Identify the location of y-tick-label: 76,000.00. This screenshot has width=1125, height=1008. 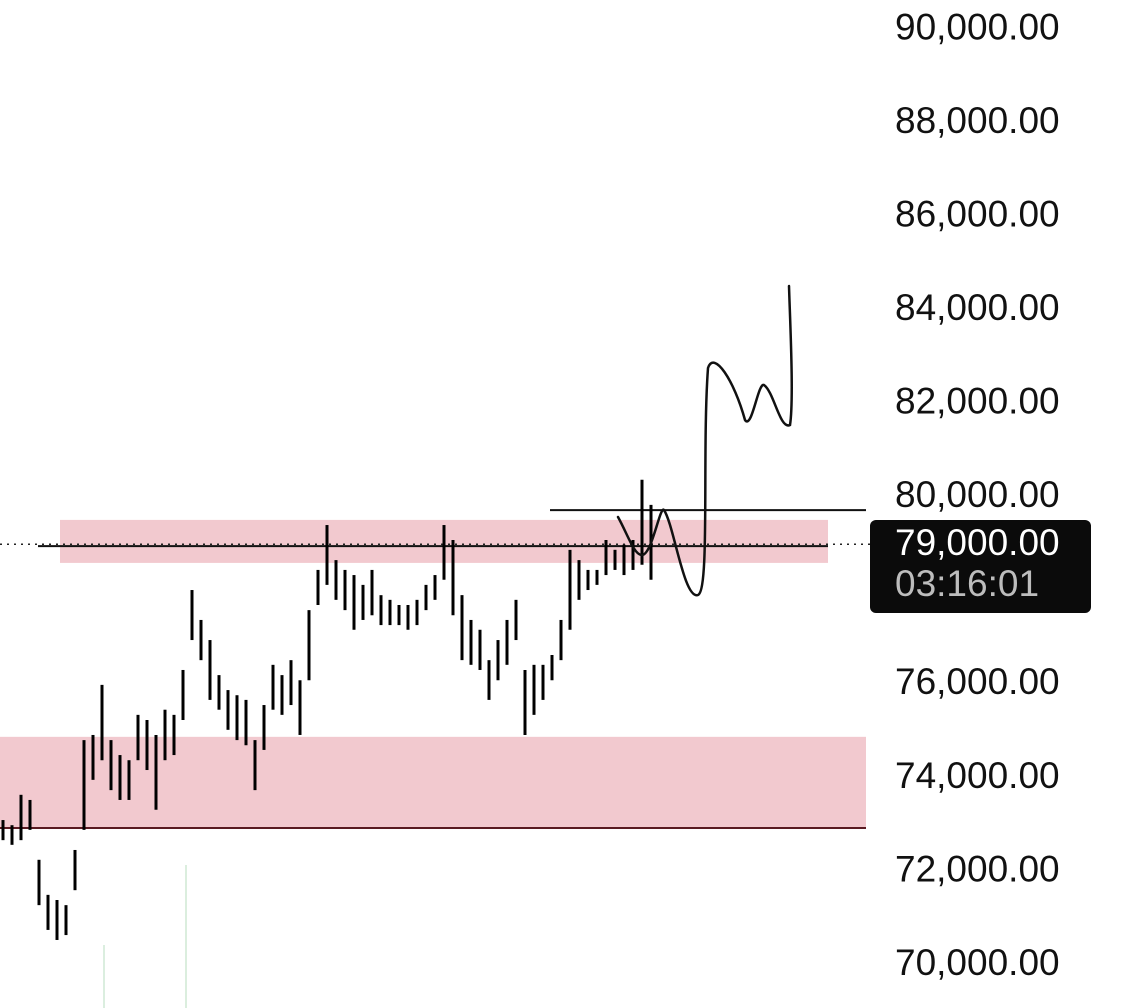
(977, 681).